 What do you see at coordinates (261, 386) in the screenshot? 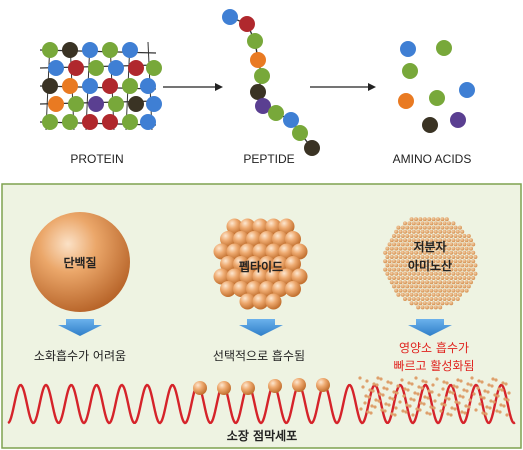
I see `absorbed-peptide-balls` at bounding box center [261, 386].